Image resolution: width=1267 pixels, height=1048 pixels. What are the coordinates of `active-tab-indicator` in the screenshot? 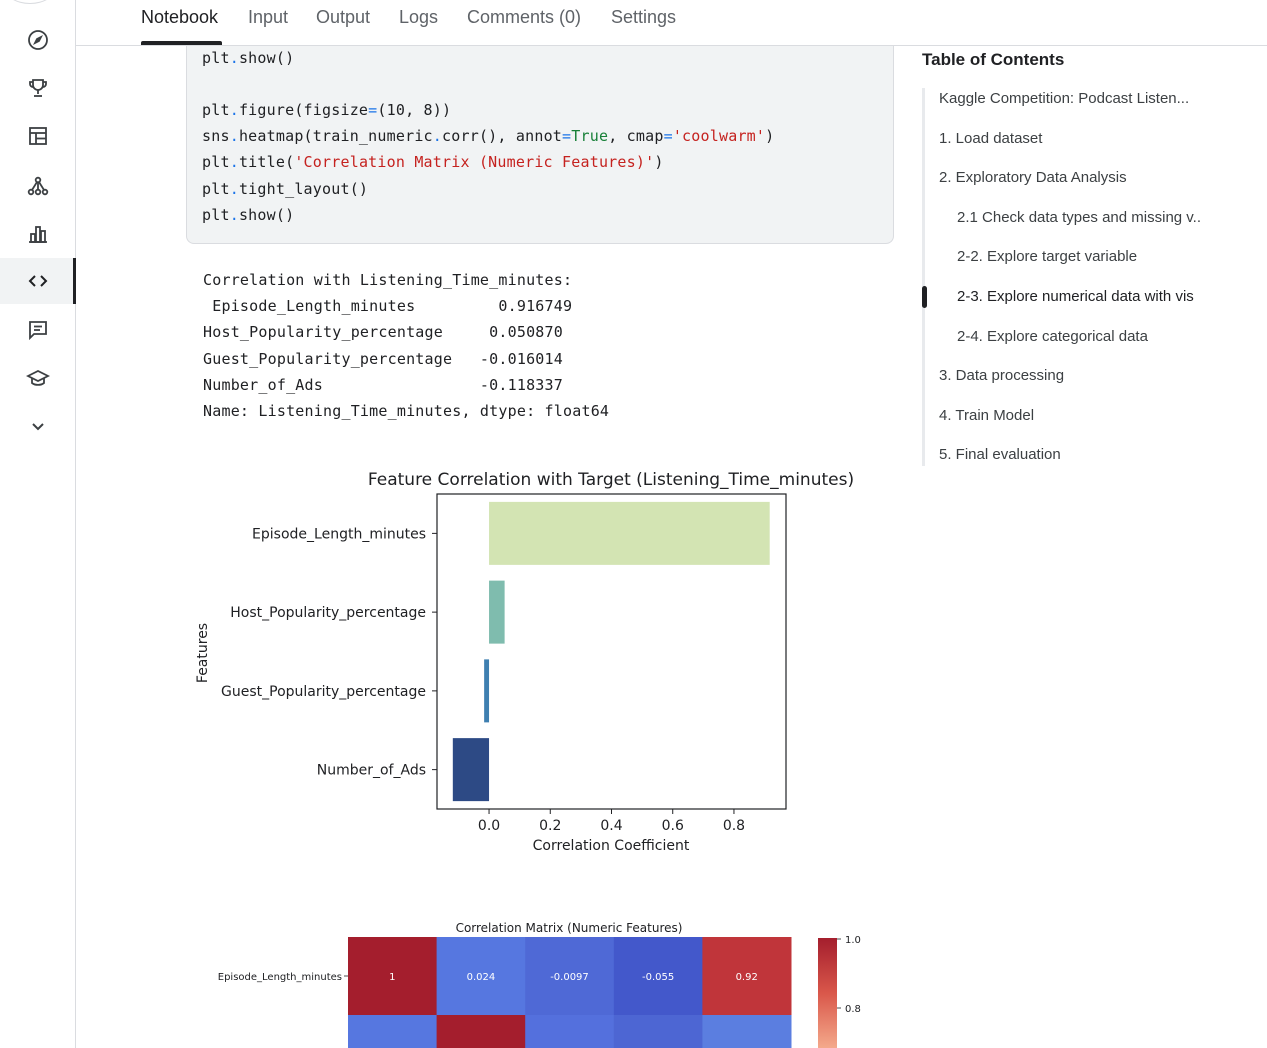 It's located at (181, 43).